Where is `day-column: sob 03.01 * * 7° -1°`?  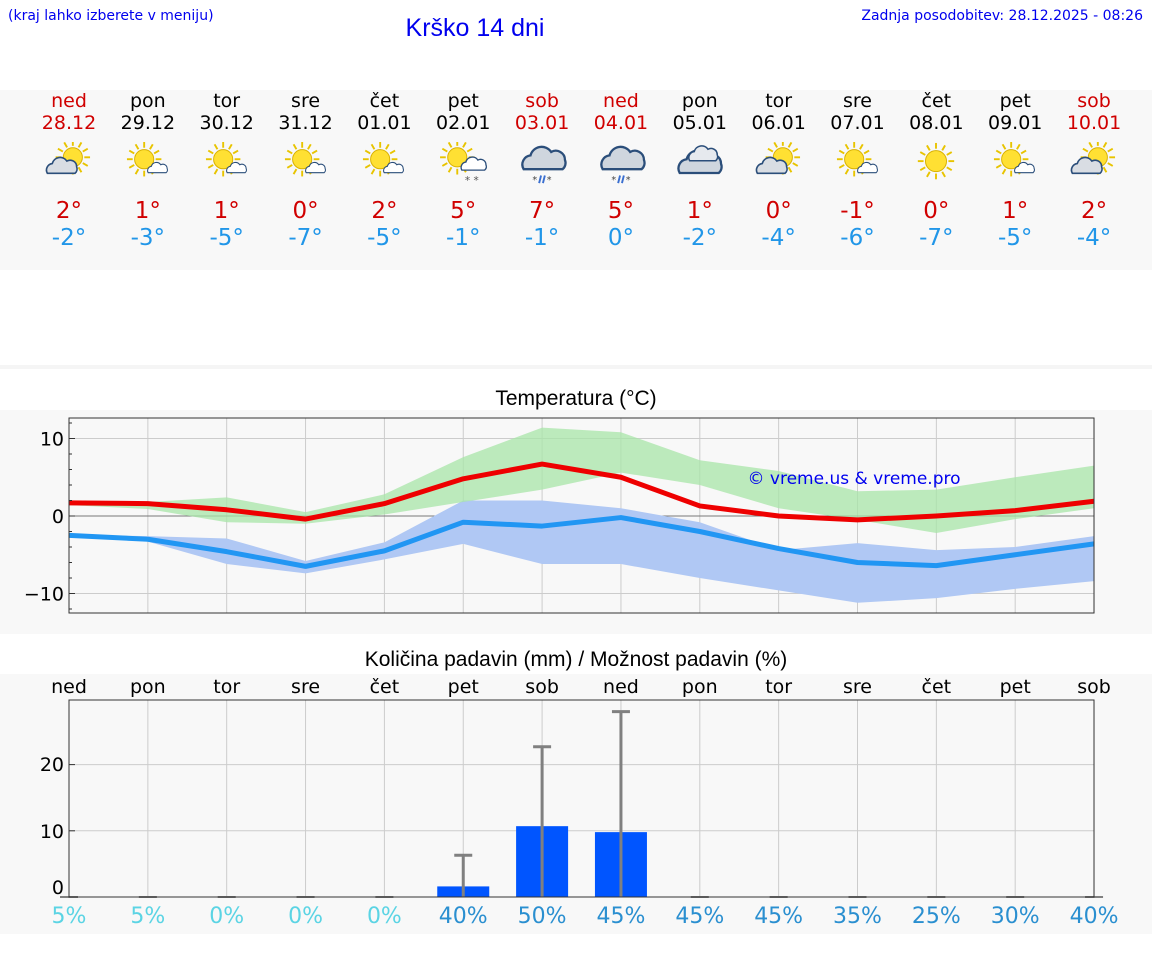
day-column: sob 03.01 * * 7° -1° is located at coordinates (542, 171).